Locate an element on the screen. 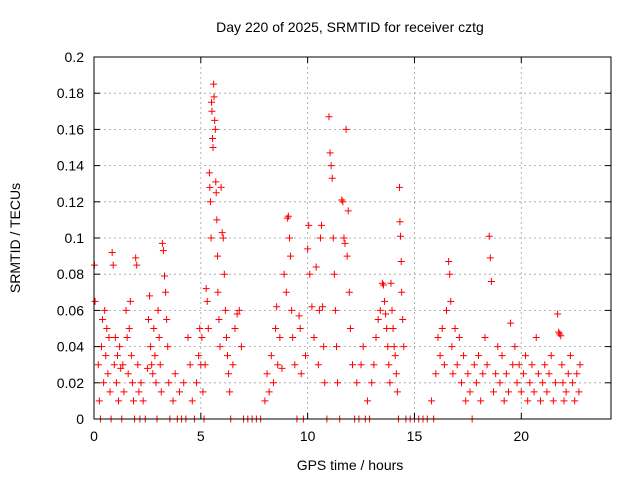 The width and height of the screenshot is (640, 480). y-tick-label: 0.06 is located at coordinates (70, 310).